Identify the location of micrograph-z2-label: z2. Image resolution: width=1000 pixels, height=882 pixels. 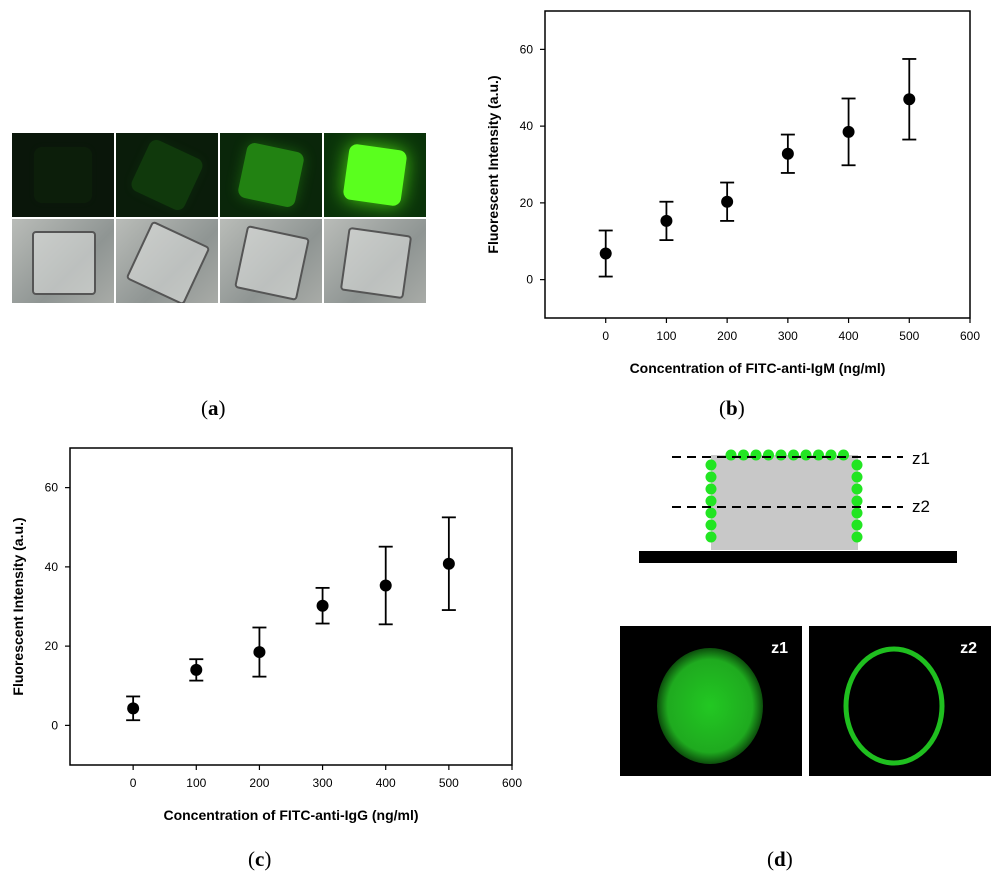
(968, 648).